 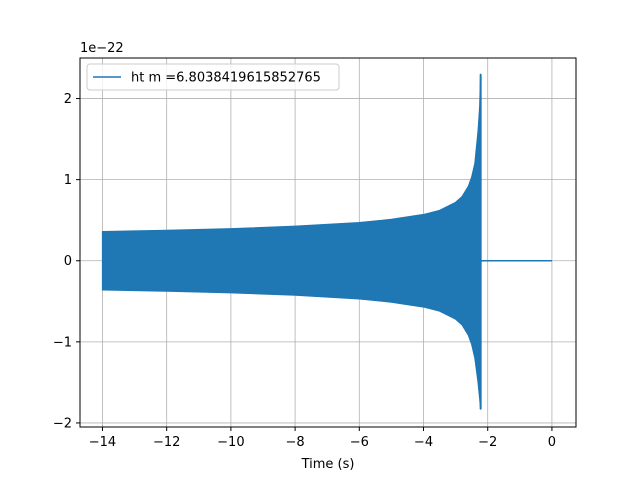 What do you see at coordinates (322, 438) in the screenshot?
I see `x-ticks: −14 −12 −10 −8 −6 −4 −2 0` at bounding box center [322, 438].